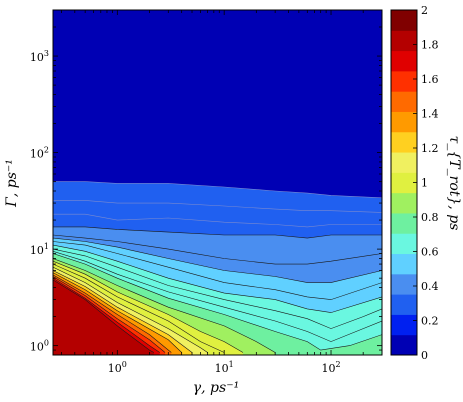 The height and width of the screenshot is (402, 463). I want to click on colorbar-tick-label: 0.4, so click(430, 286).